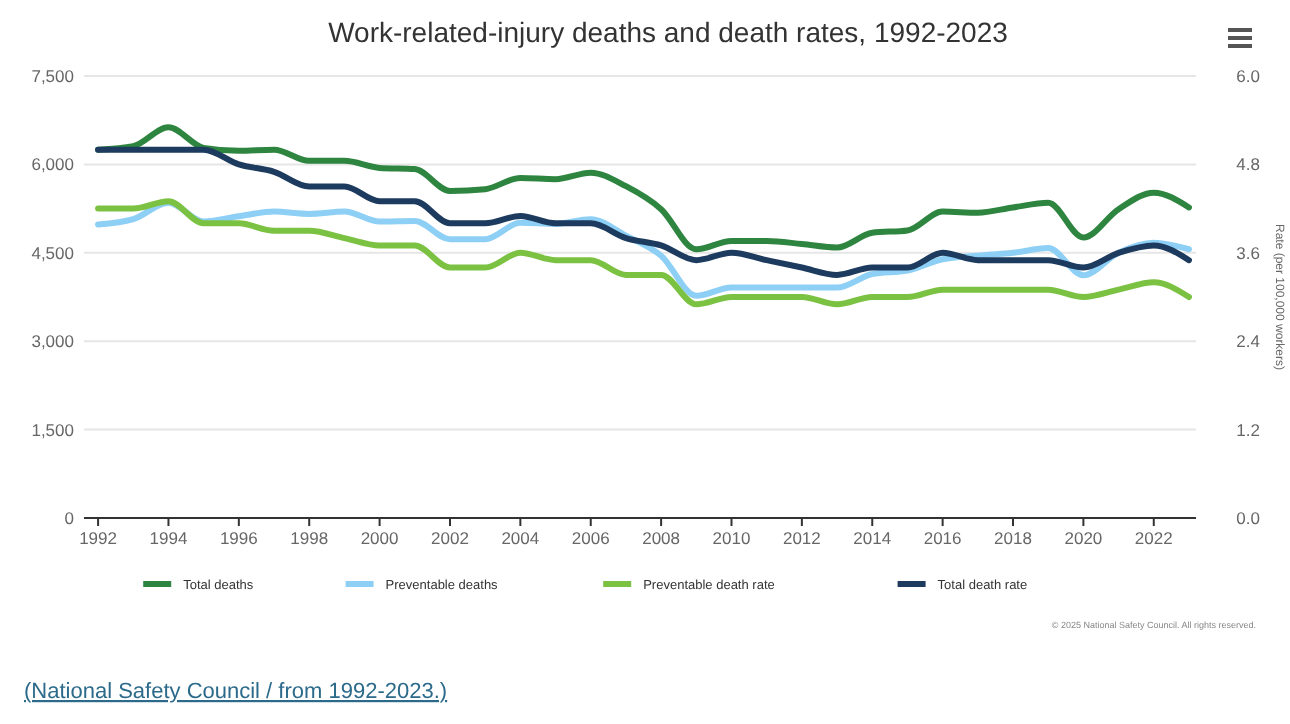 Image resolution: width=1290 pixels, height=724 pixels. Describe the element at coordinates (1248, 518) in the screenshot. I see `y2-tick-label: 0.0` at that location.